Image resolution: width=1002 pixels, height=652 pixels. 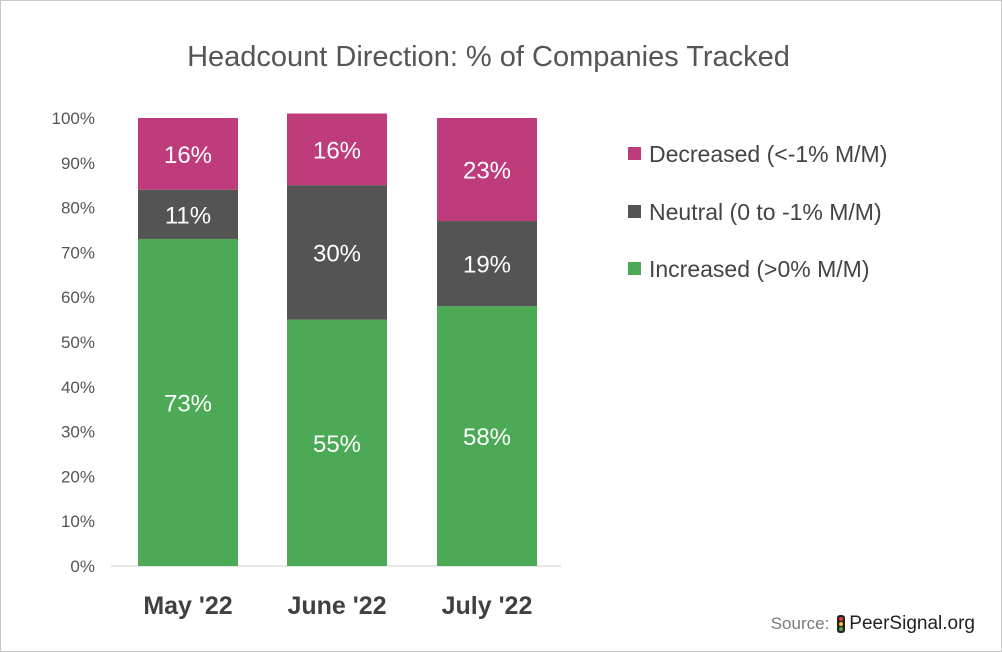 I want to click on data-label: 23%, so click(x=487, y=171).